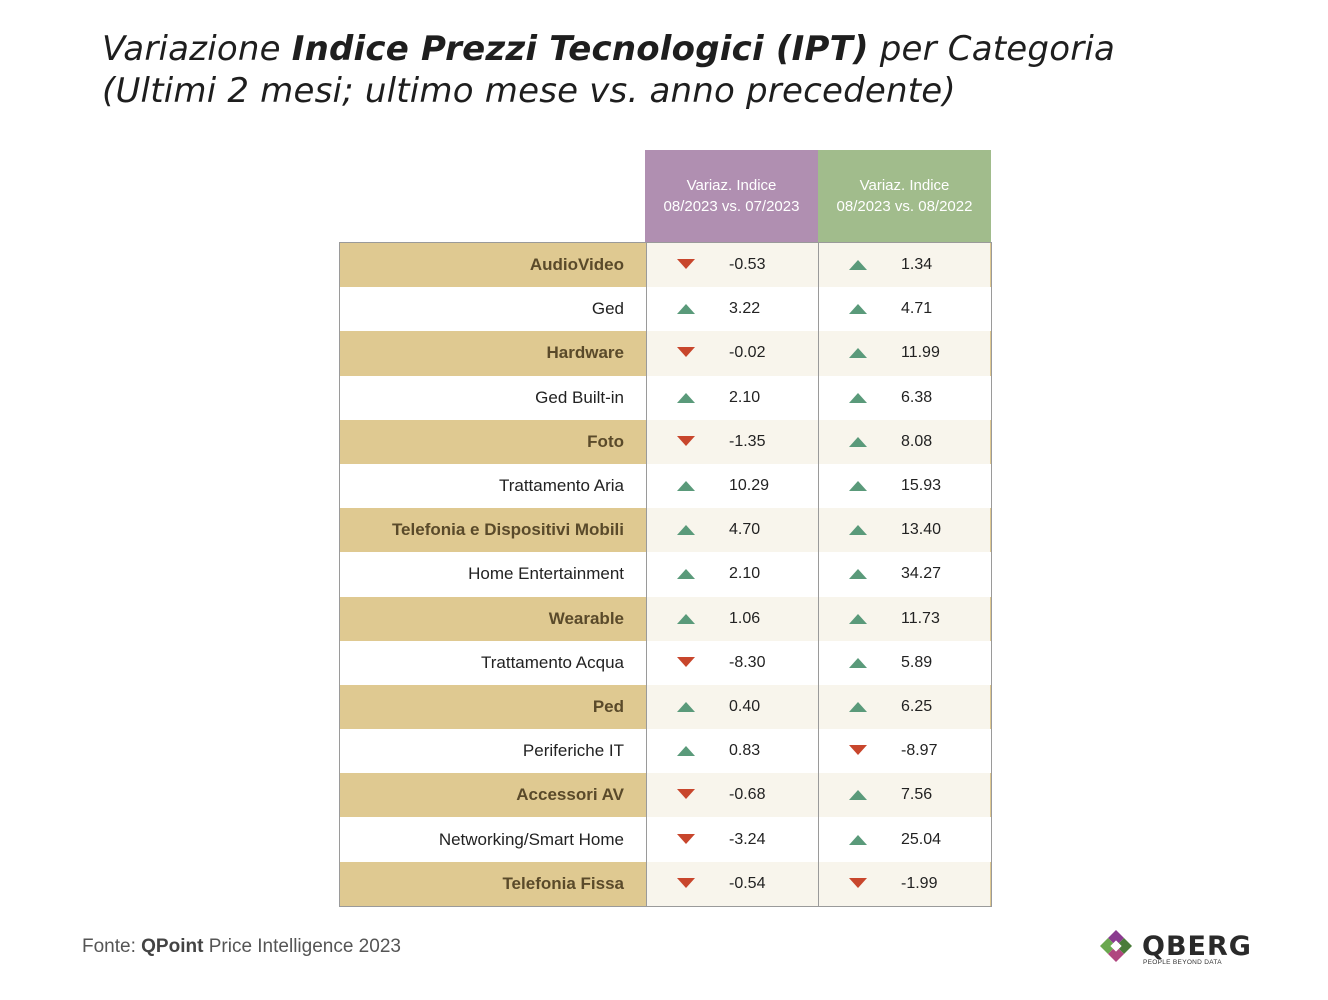 The height and width of the screenshot is (1000, 1328). I want to click on category-label: Trattamento Aria, so click(561, 486).